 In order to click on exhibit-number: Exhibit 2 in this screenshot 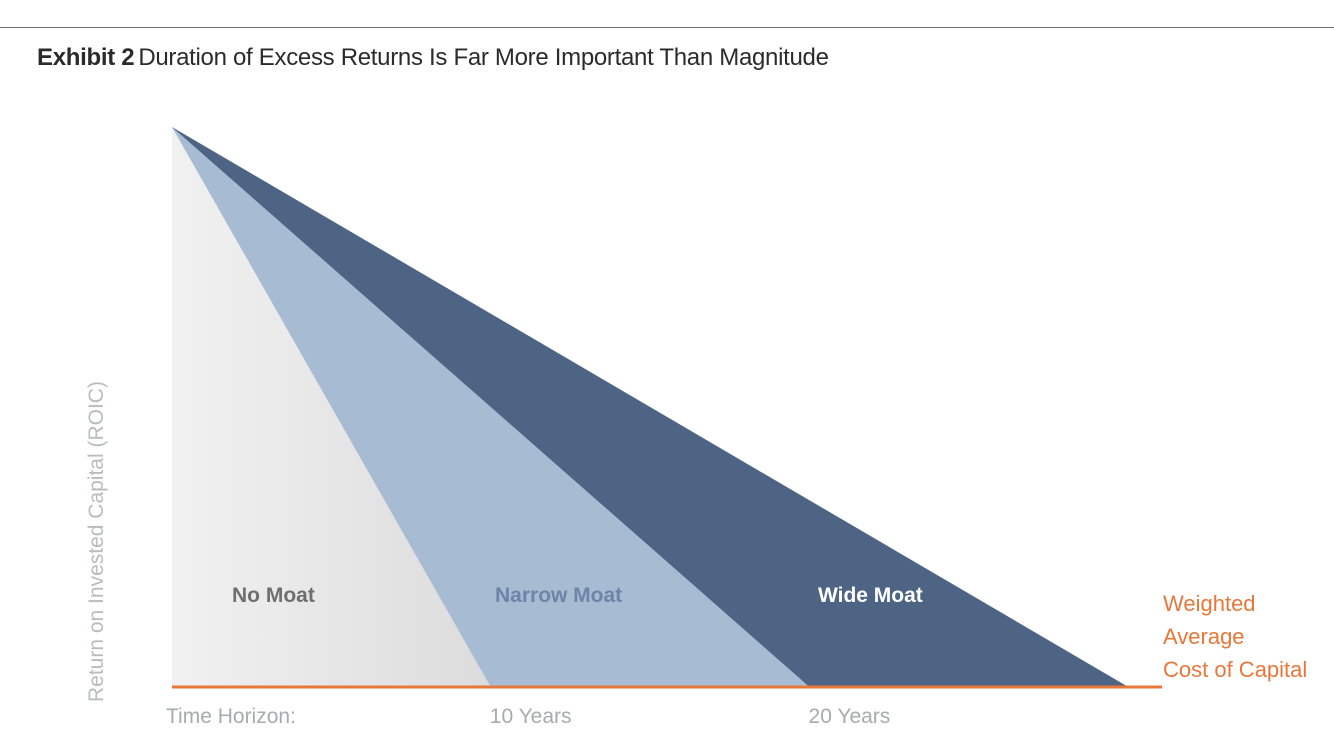, I will do `click(86, 57)`.